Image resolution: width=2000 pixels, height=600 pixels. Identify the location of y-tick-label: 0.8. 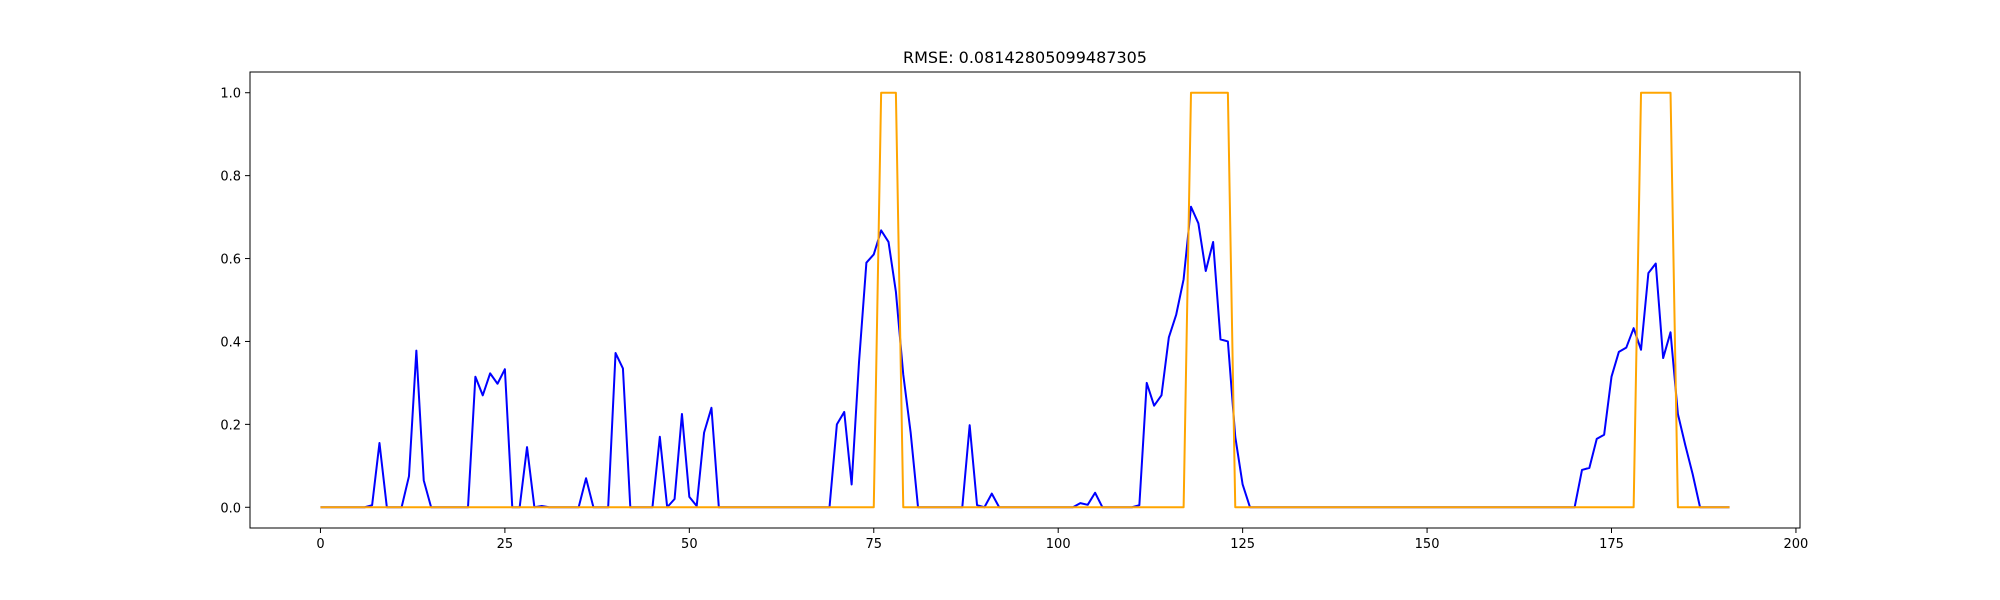
(230, 177).